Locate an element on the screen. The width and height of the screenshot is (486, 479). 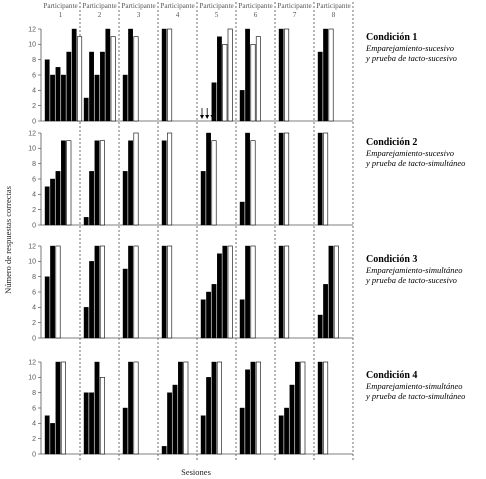
participant-header-number: 3 is located at coordinates (139, 15).